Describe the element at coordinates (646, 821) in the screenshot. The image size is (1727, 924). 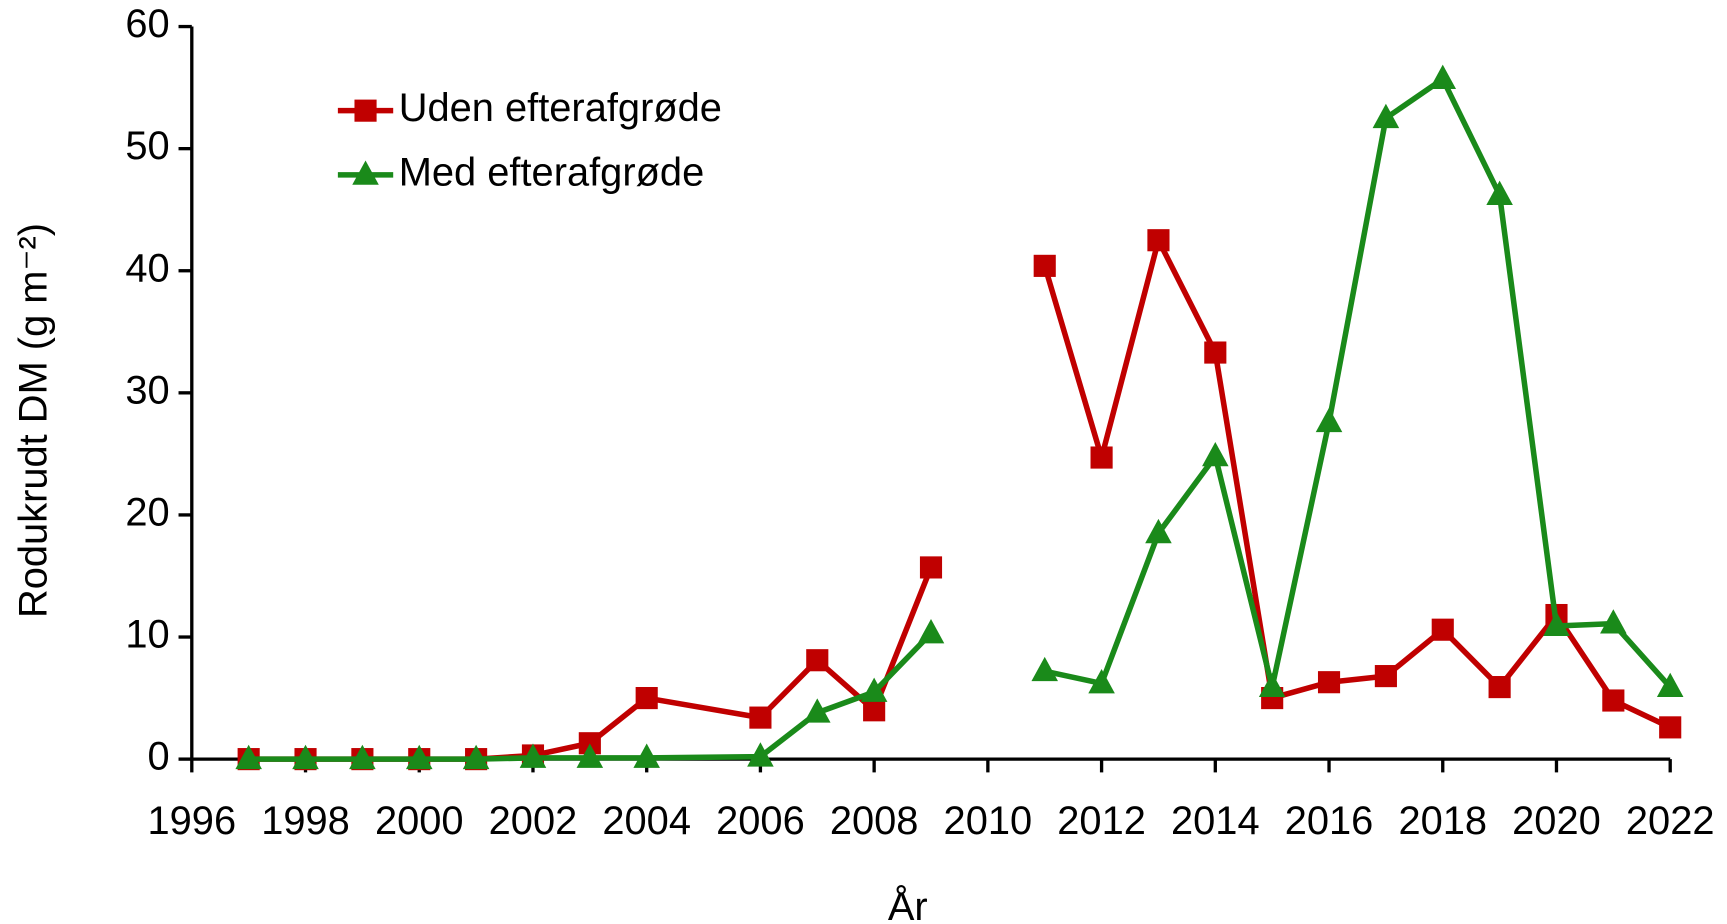
I see `x-tick-label: 2004` at that location.